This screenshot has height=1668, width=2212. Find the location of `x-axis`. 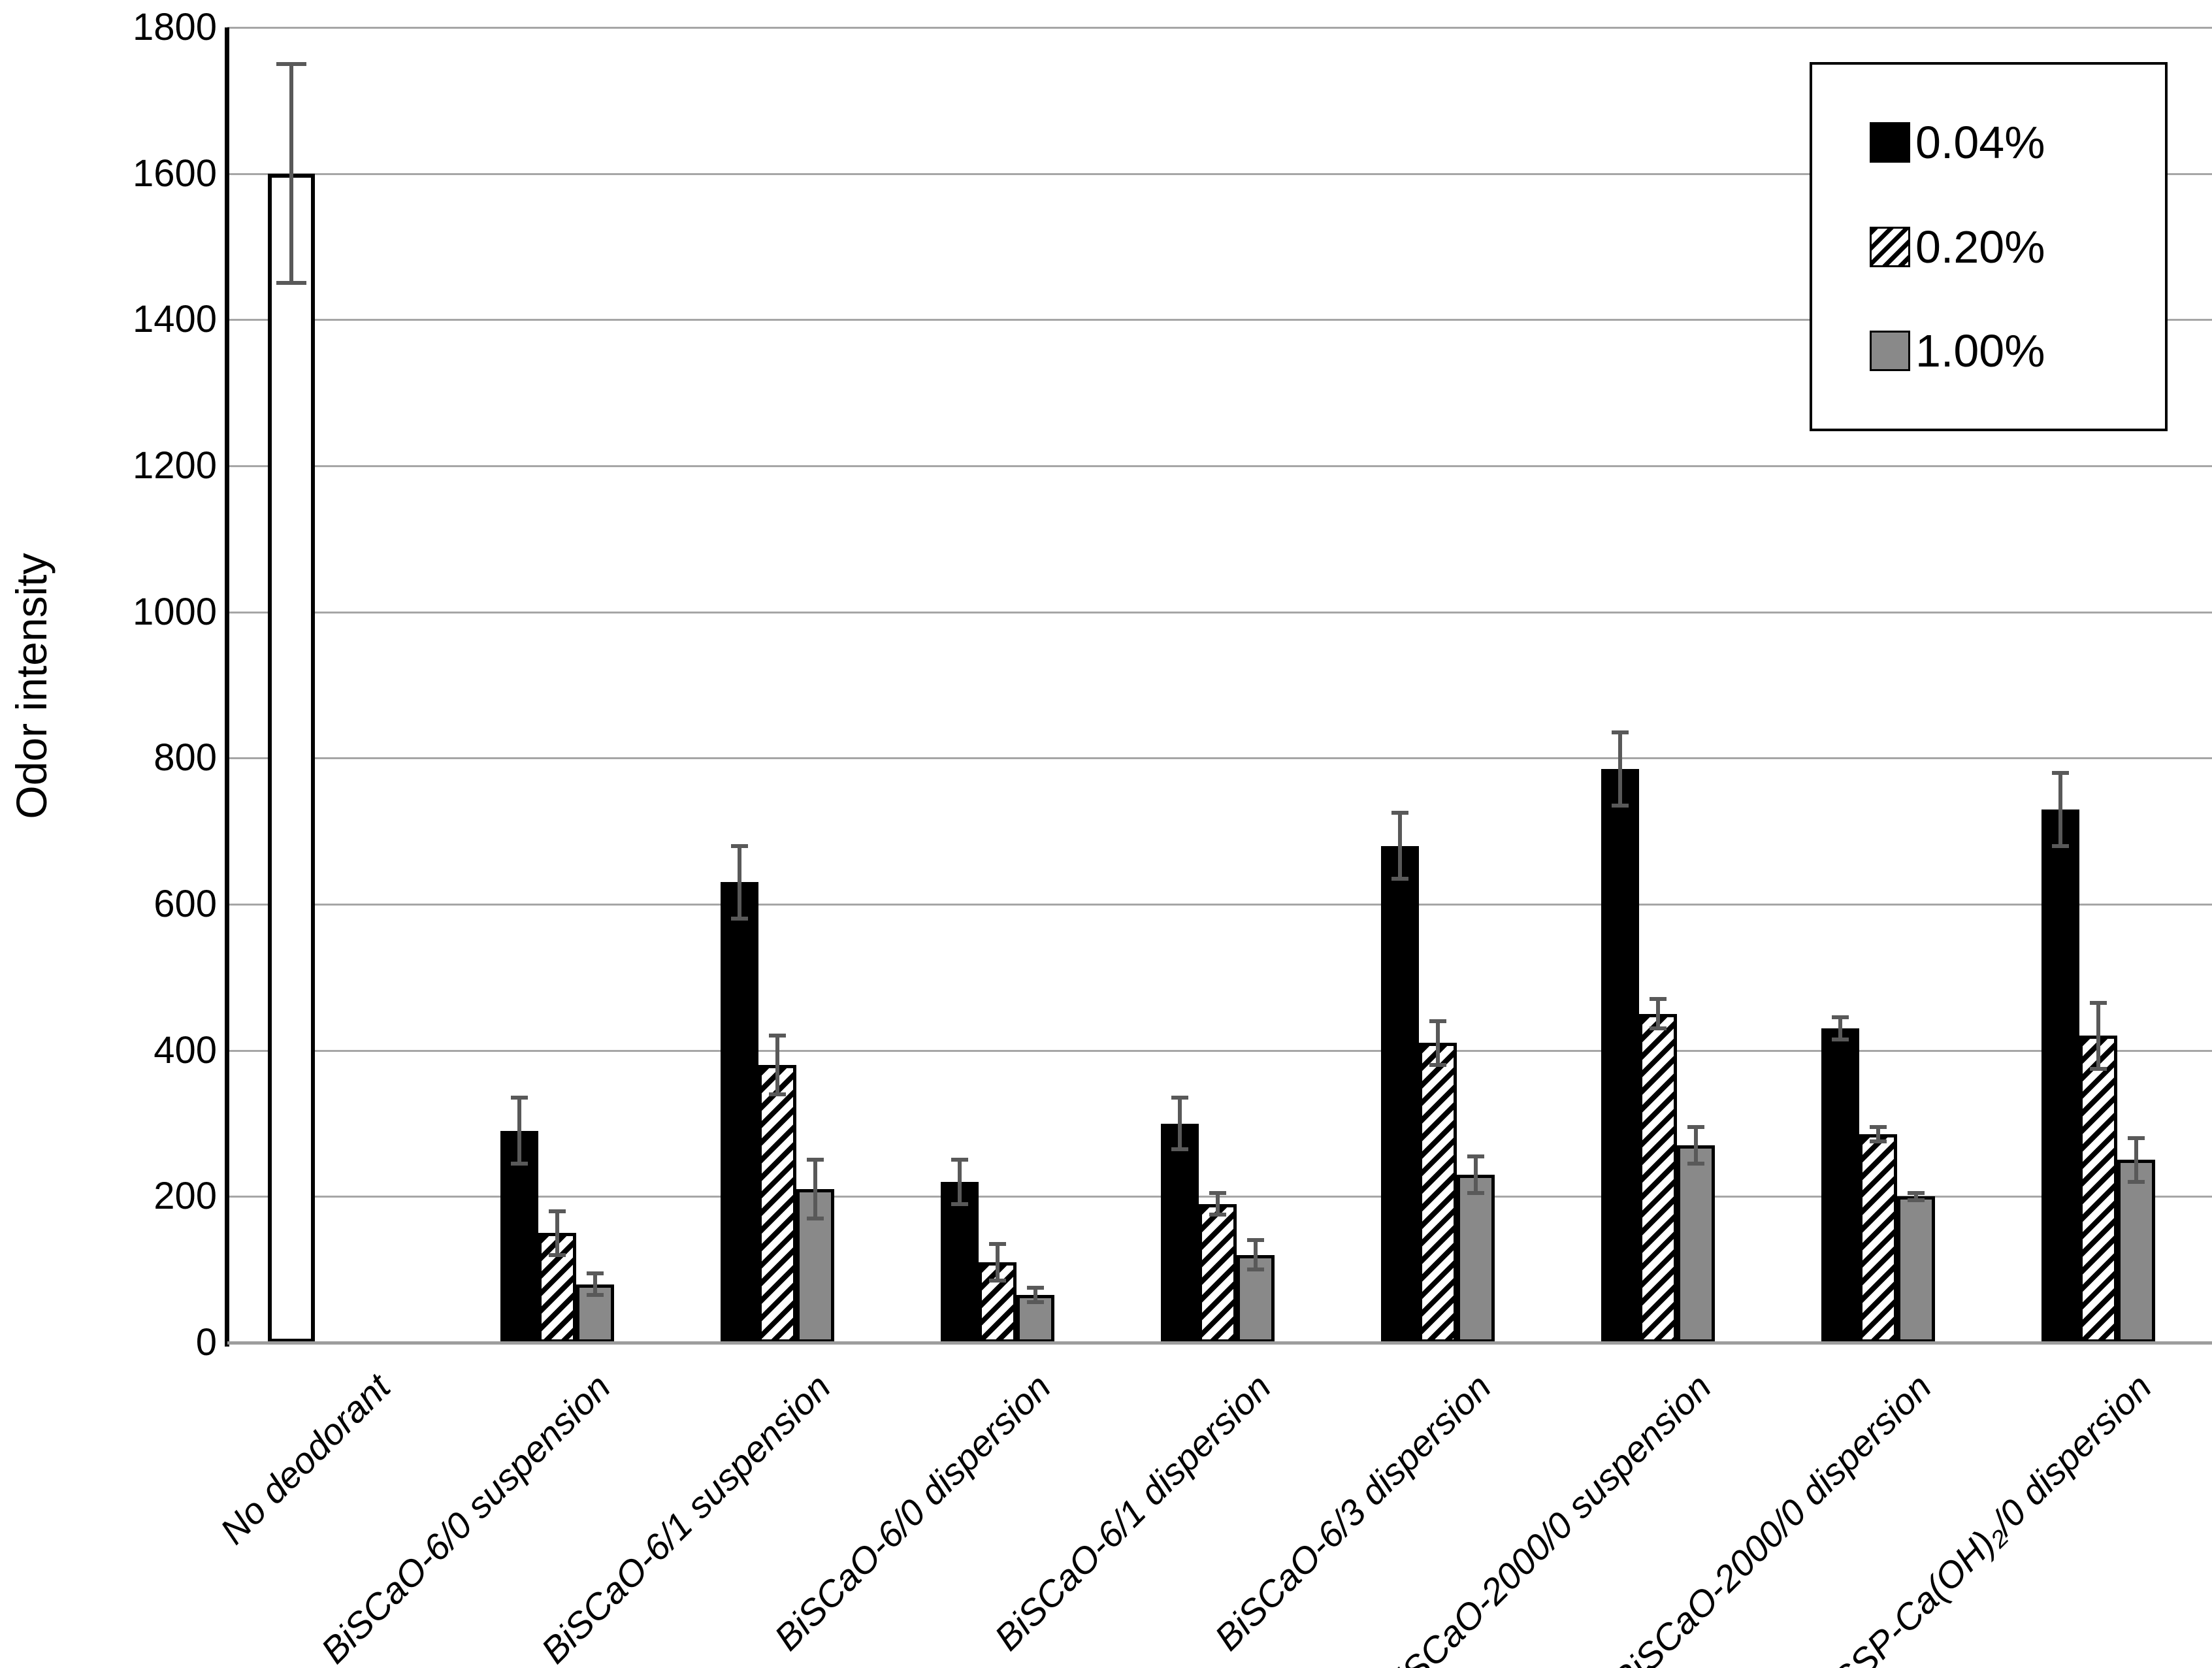

x-axis is located at coordinates (1219, 1343).